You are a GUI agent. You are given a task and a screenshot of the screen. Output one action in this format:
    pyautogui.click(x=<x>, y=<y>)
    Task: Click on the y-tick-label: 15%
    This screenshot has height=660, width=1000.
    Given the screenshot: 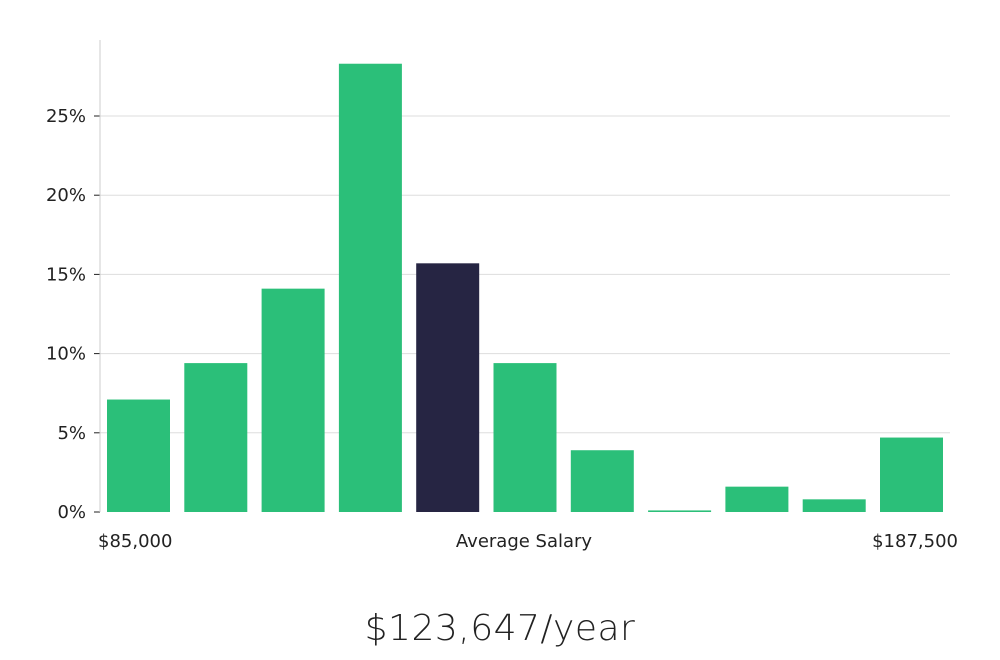 What is the action you would take?
    pyautogui.click(x=66, y=274)
    